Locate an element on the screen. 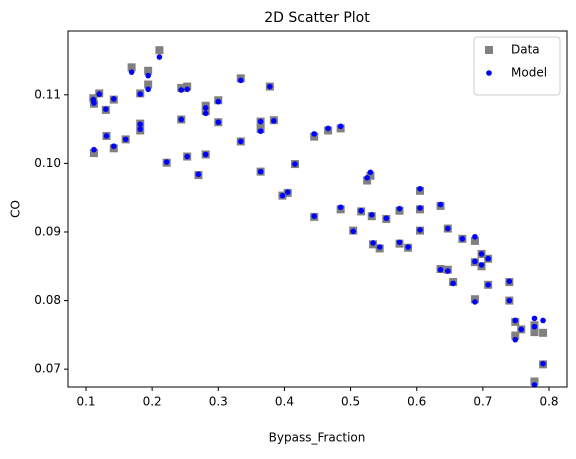  legend-label: Model is located at coordinates (529, 73).